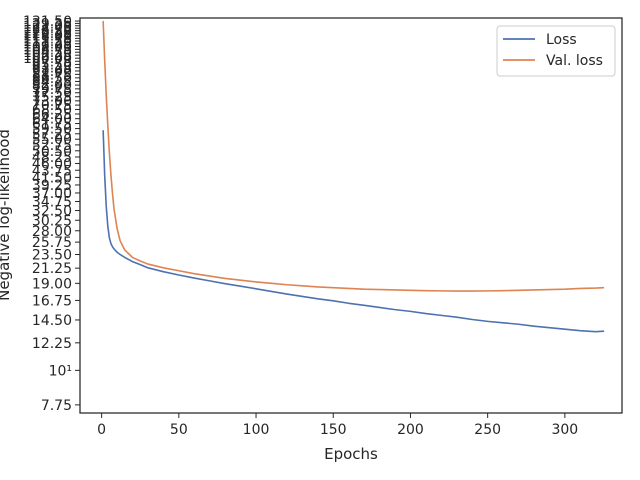 This screenshot has height=480, width=640. Describe the element at coordinates (52, 171) in the screenshot. I see `y-tick-label: 43.75` at that location.